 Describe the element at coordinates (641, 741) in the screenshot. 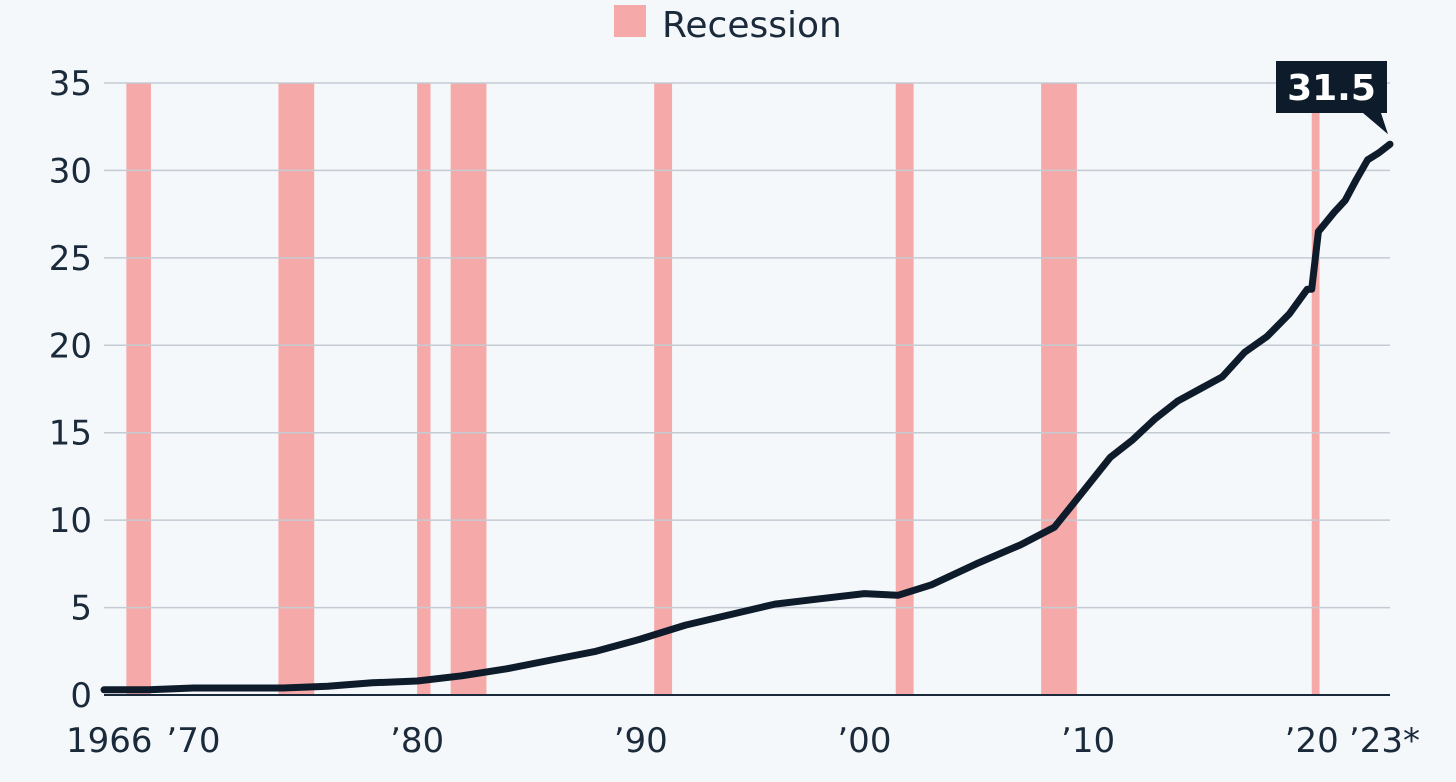

I see `x-tick-label-90: ’90` at that location.